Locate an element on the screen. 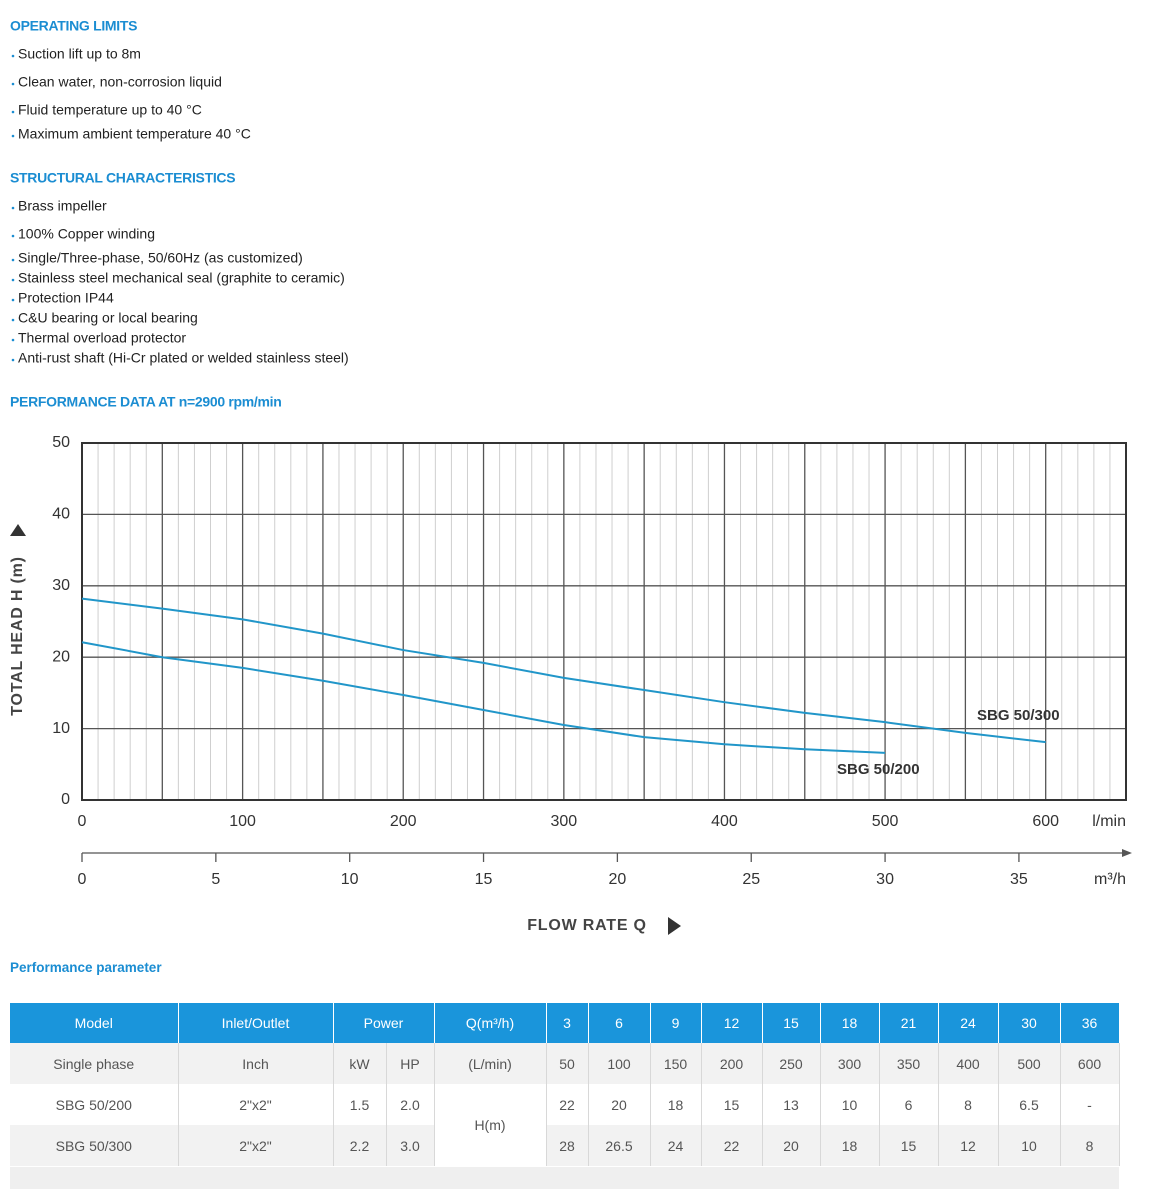 Image resolution: width=1149 pixels, height=1189 pixels. table-cell: 350 is located at coordinates (909, 1063).